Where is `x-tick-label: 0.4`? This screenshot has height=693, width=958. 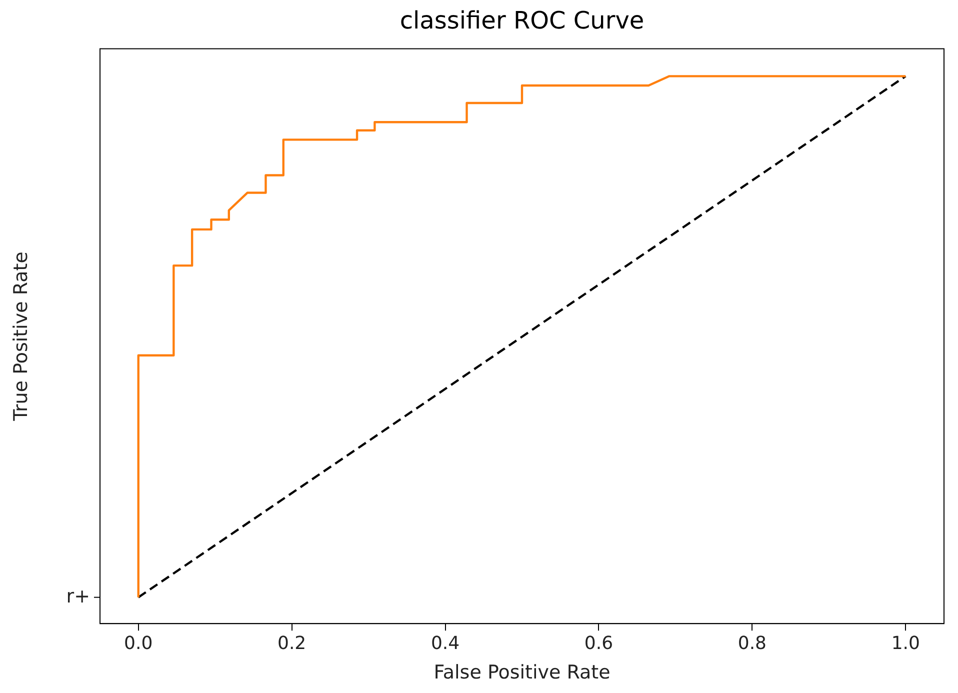
x-tick-label: 0.4 is located at coordinates (445, 643).